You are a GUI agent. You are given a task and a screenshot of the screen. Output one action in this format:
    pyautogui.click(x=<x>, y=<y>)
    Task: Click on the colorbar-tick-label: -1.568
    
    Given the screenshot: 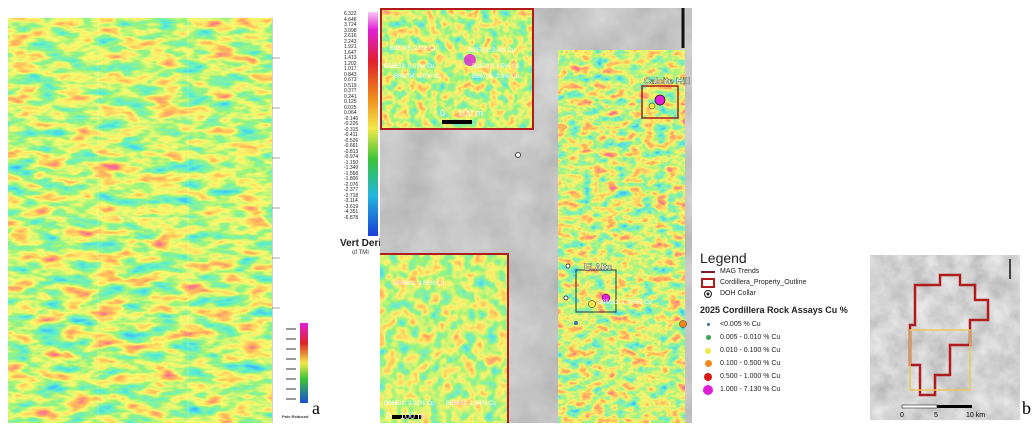 What is the action you would take?
    pyautogui.click(x=351, y=173)
    